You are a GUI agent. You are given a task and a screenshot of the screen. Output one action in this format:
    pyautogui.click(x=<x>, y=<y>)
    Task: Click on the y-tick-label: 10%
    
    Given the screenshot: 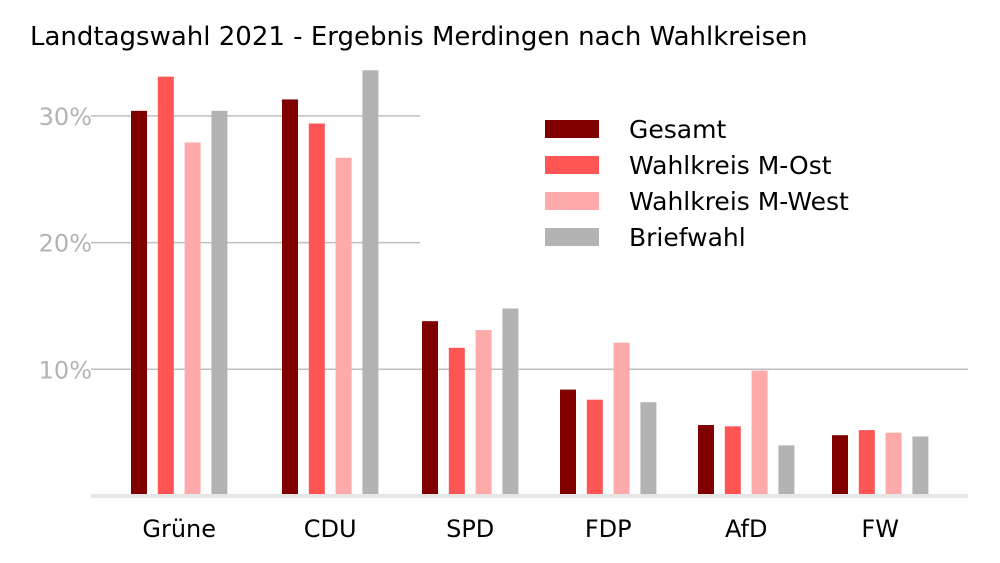 What is the action you would take?
    pyautogui.click(x=65, y=370)
    